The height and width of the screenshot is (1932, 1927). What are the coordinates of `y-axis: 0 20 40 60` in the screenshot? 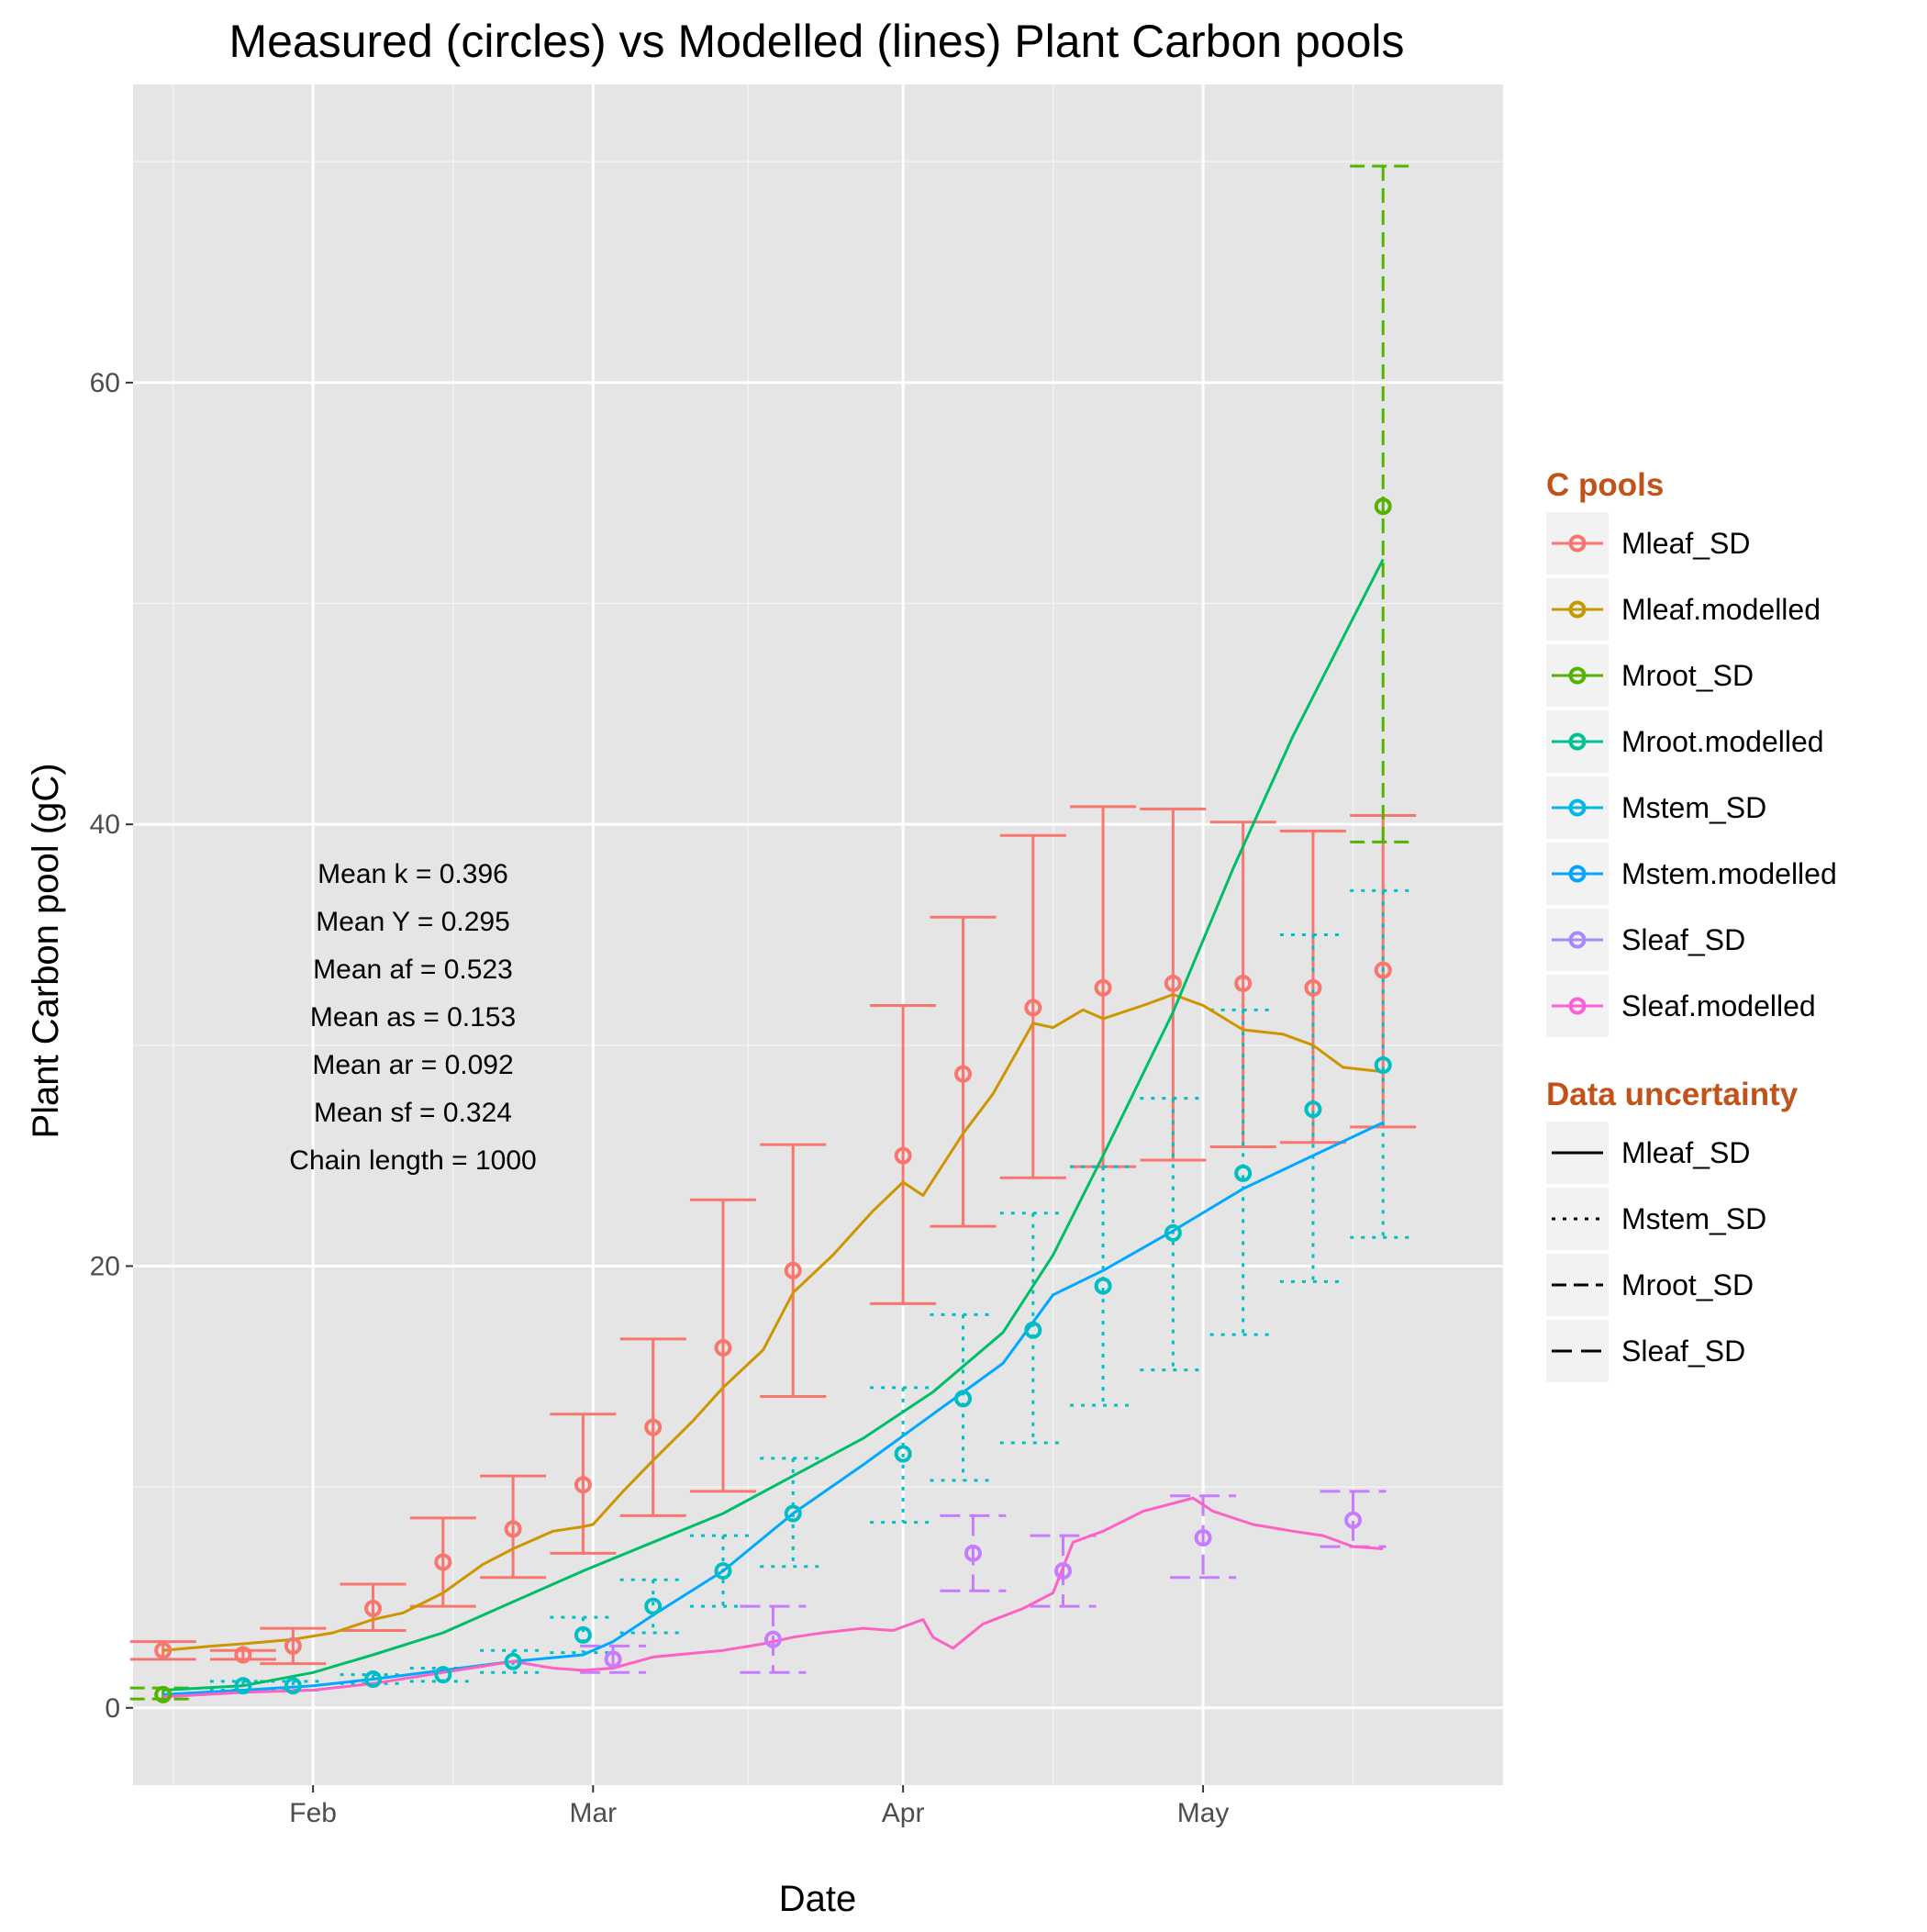 It's located at (111, 1046).